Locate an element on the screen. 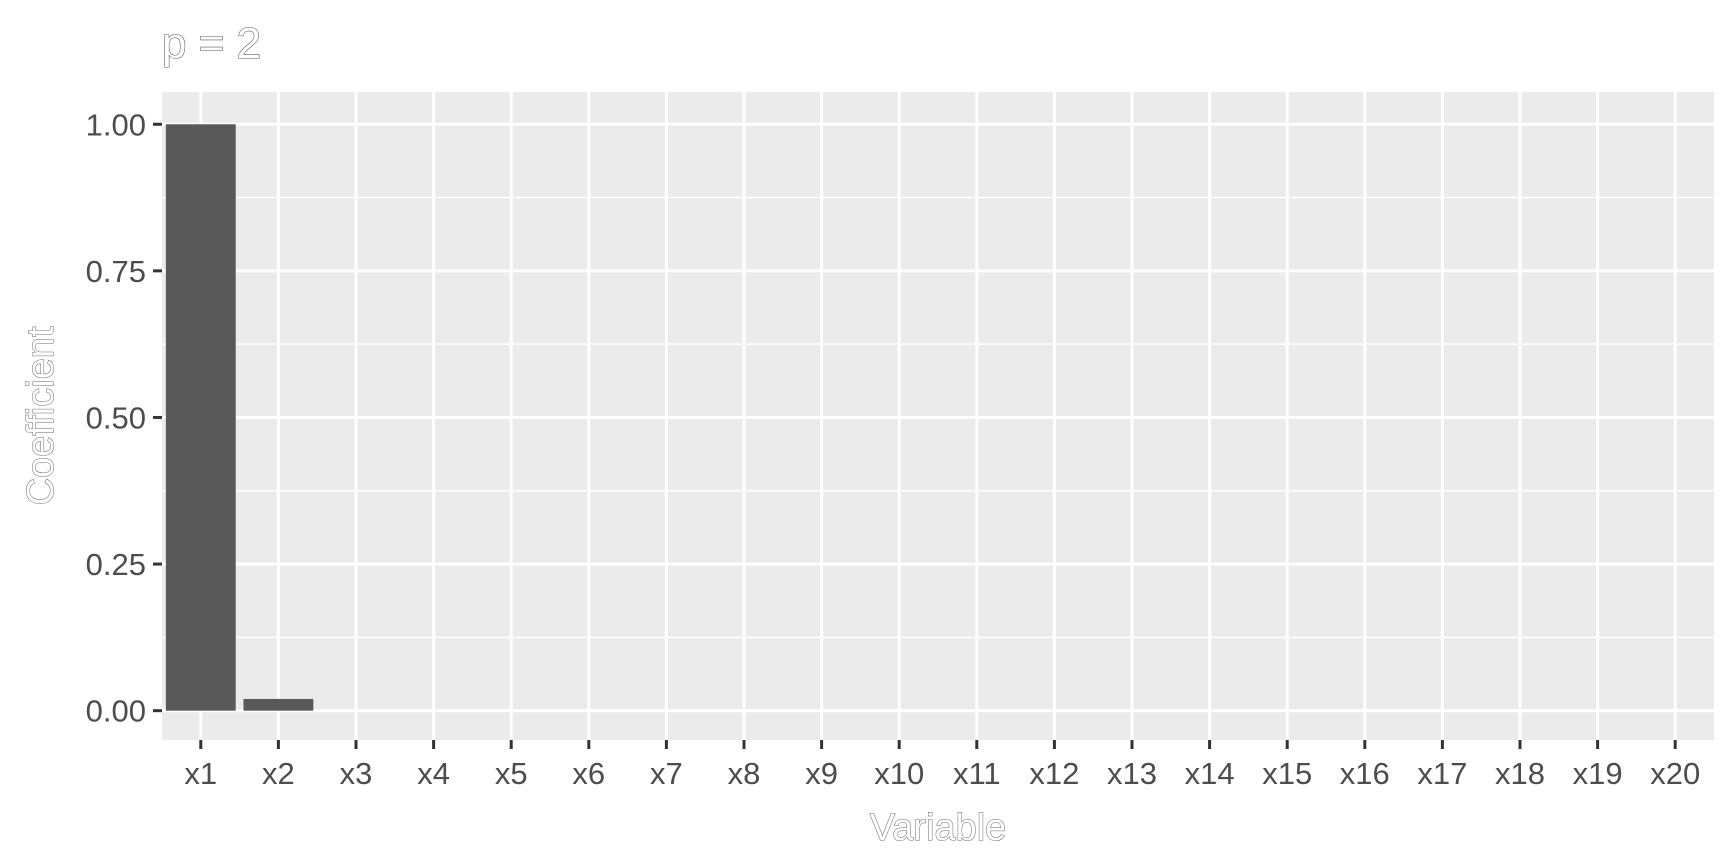 The height and width of the screenshot is (864, 1728). bars is located at coordinates (239, 417).